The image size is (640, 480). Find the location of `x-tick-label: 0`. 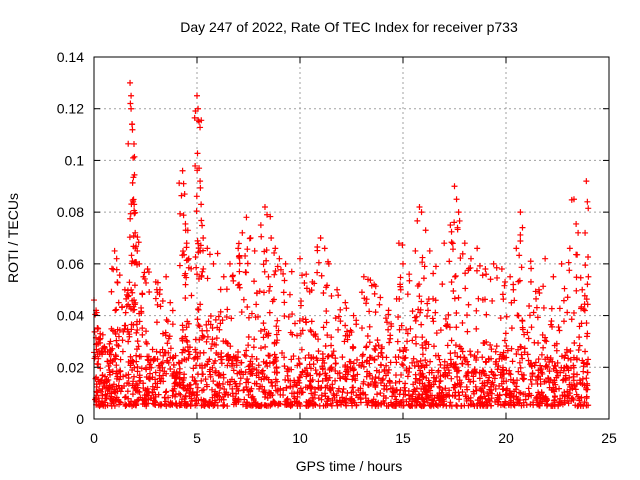

x-tick-label: 0 is located at coordinates (94, 438).